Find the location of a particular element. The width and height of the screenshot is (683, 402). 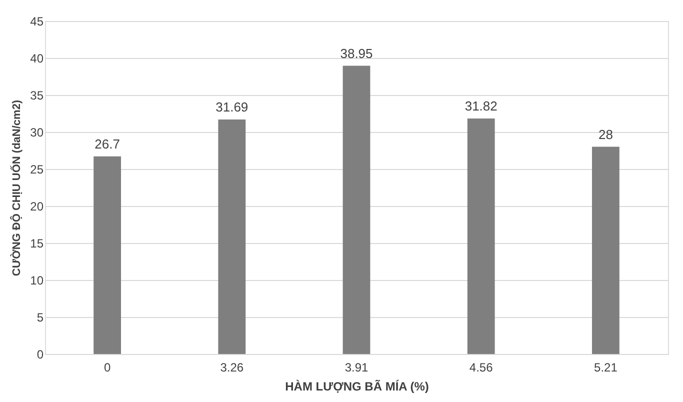

y-tick-label: 15 is located at coordinates (37, 243).